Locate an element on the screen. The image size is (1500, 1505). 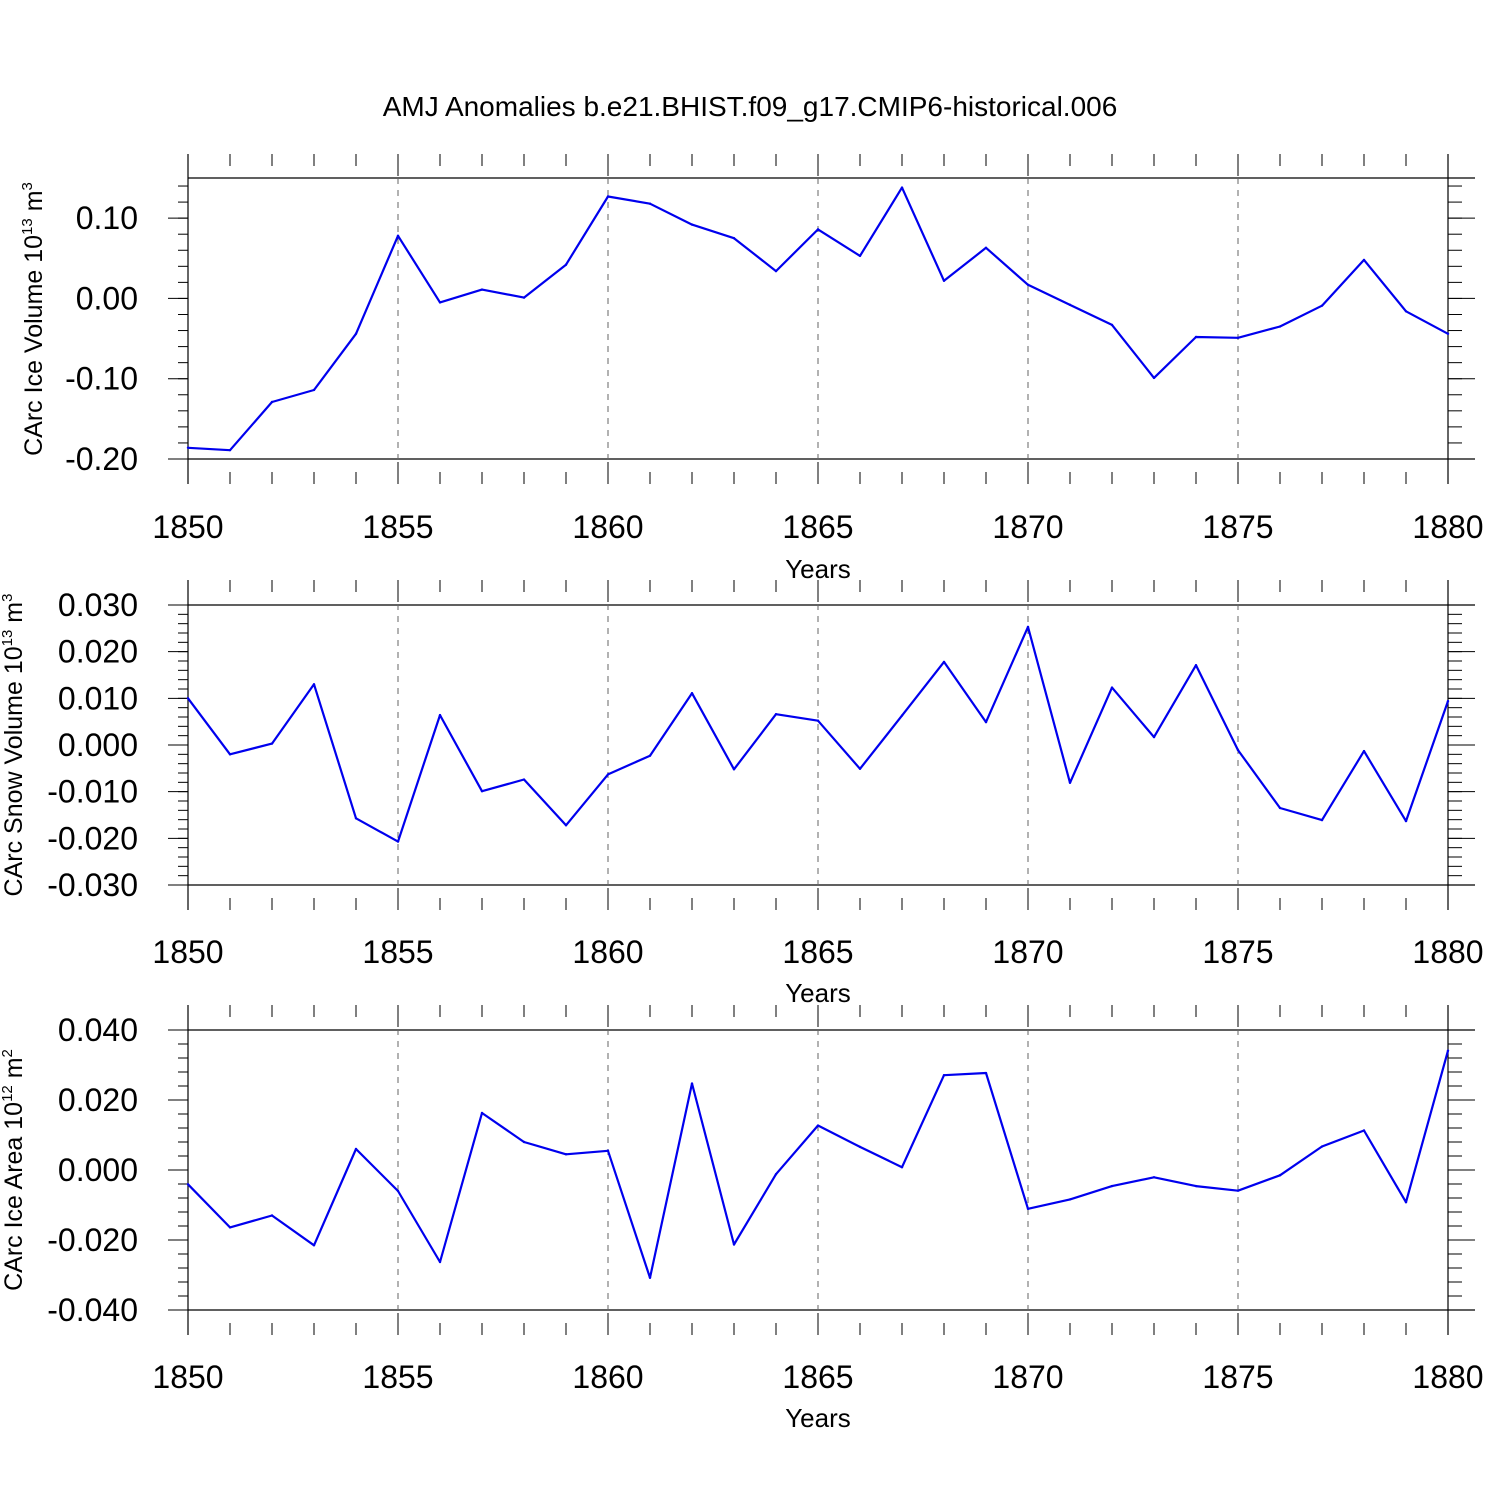
y-tick-label: 0.020 is located at coordinates (98, 1100).